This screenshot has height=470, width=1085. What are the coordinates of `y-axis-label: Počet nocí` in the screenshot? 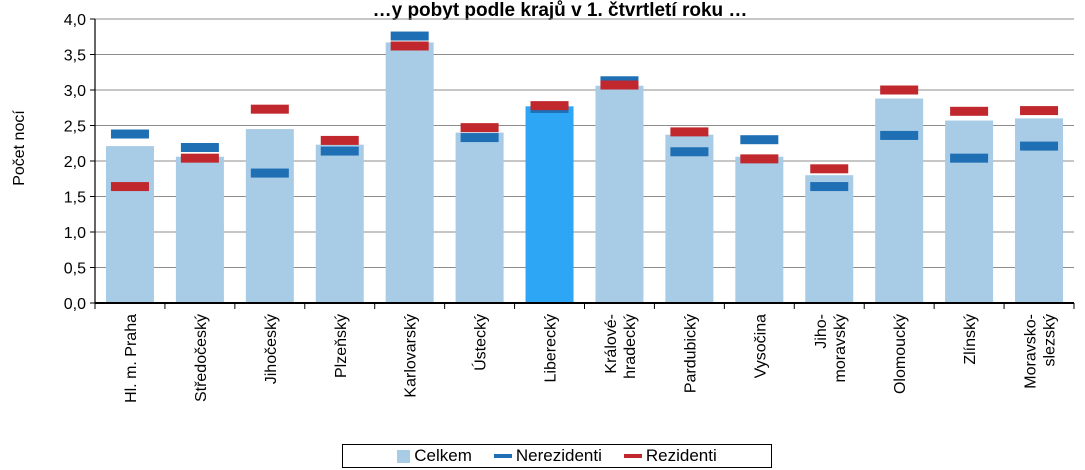 It's located at (19, 148).